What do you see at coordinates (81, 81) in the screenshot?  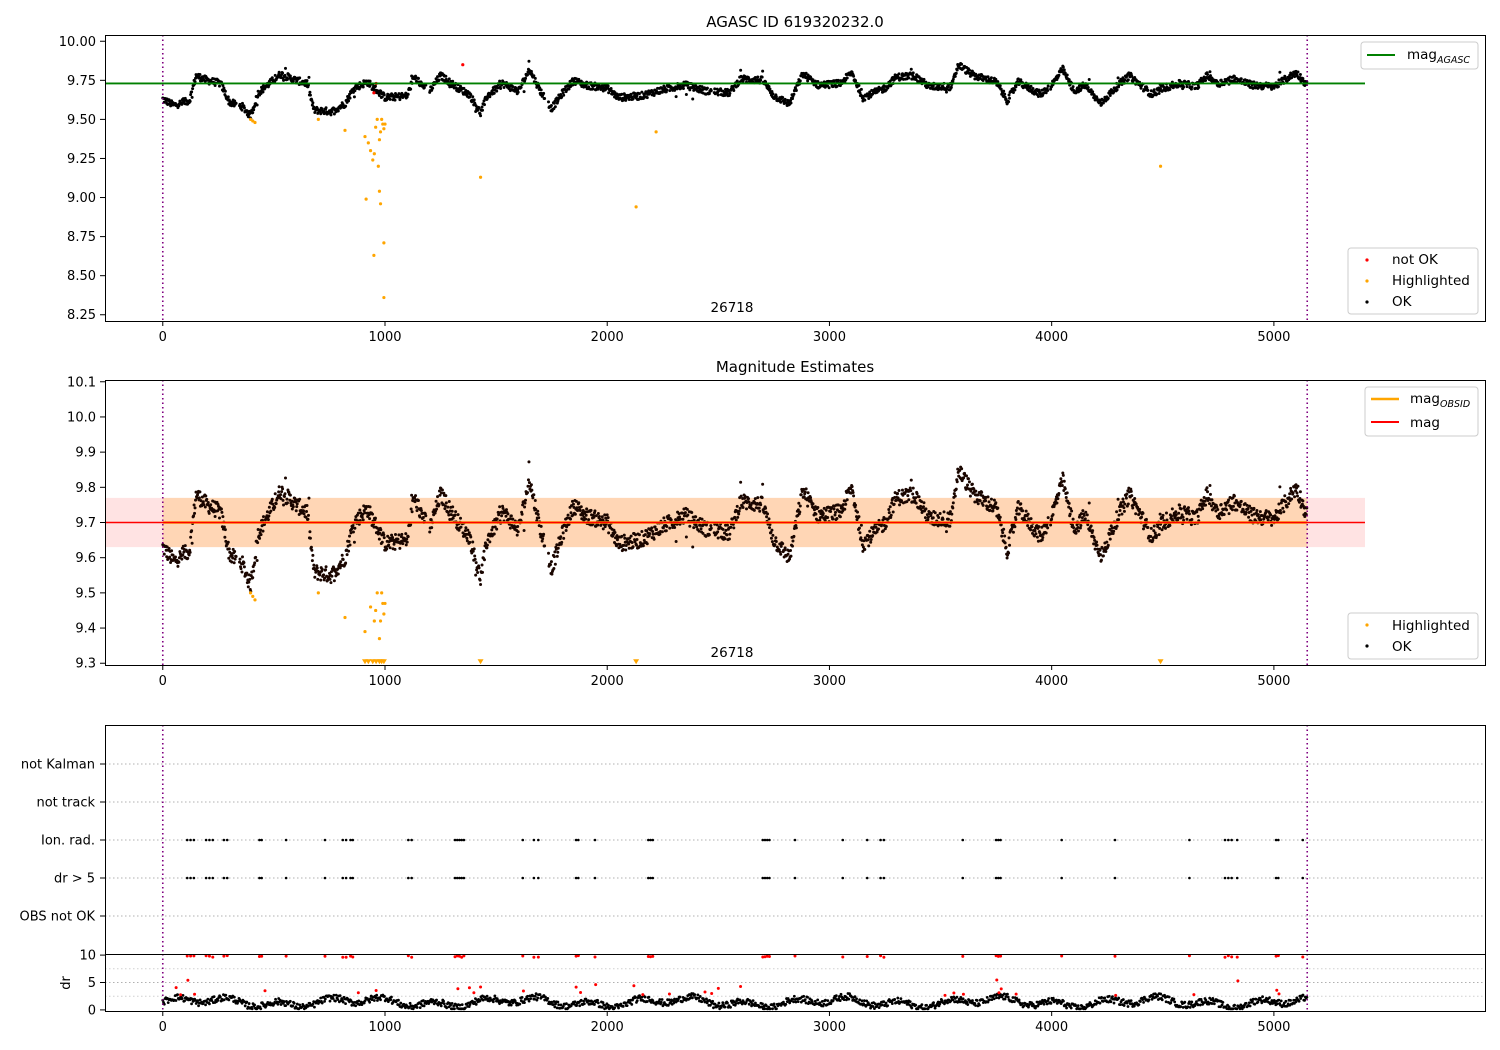 I see `y-tick-label: 9.75` at bounding box center [81, 81].